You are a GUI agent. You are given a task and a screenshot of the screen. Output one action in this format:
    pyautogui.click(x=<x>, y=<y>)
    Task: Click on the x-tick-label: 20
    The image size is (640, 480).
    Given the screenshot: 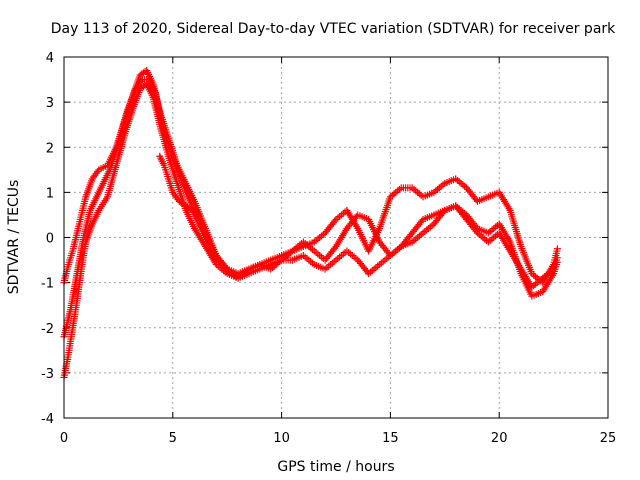 What is the action you would take?
    pyautogui.click(x=499, y=438)
    